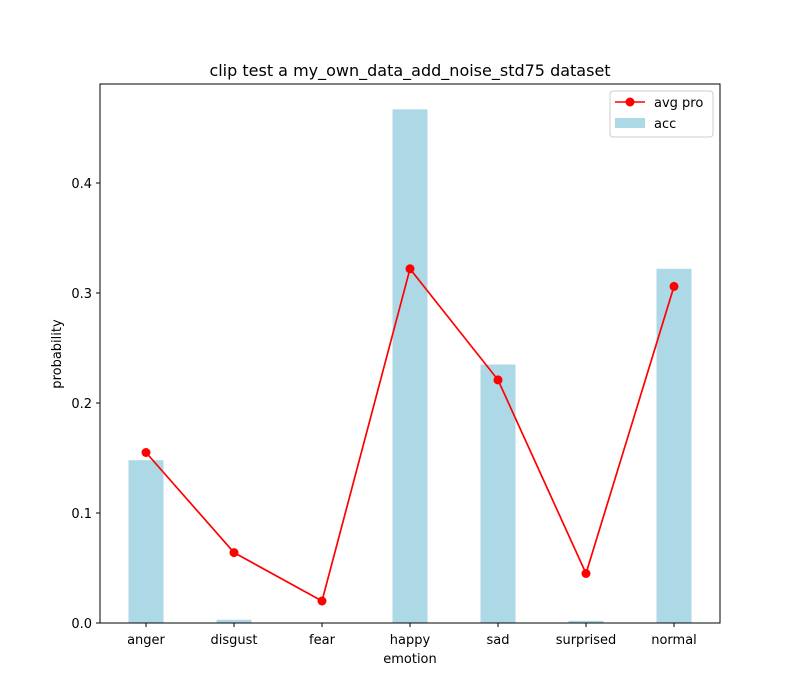 This screenshot has width=800, height=700. Describe the element at coordinates (234, 640) in the screenshot. I see `x-tick-label-disgust: disgust` at that location.